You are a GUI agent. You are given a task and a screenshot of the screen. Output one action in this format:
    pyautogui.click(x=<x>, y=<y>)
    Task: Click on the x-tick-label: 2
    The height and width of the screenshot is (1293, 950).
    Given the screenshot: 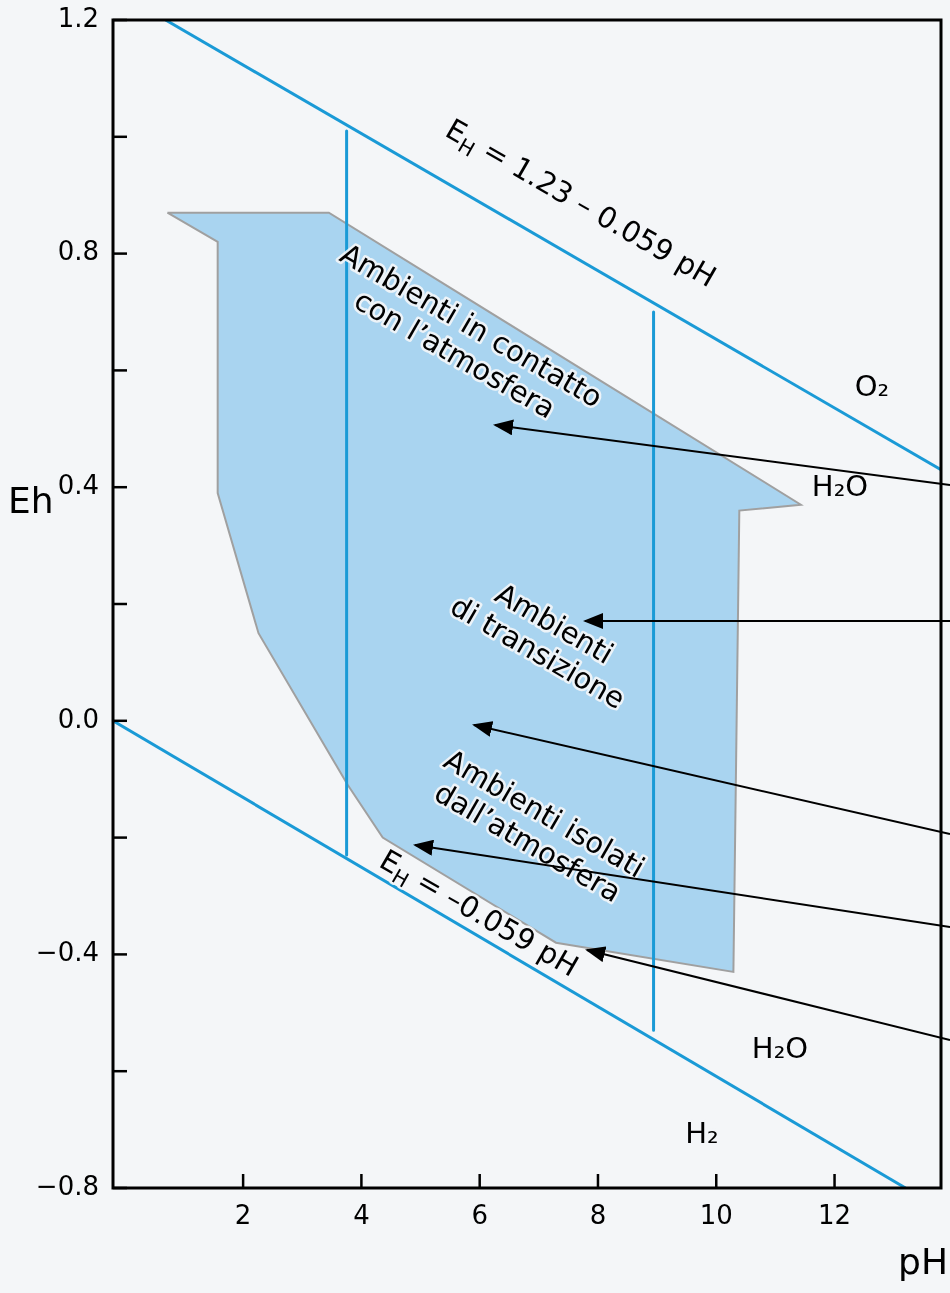 What is the action you would take?
    pyautogui.click(x=243, y=1214)
    